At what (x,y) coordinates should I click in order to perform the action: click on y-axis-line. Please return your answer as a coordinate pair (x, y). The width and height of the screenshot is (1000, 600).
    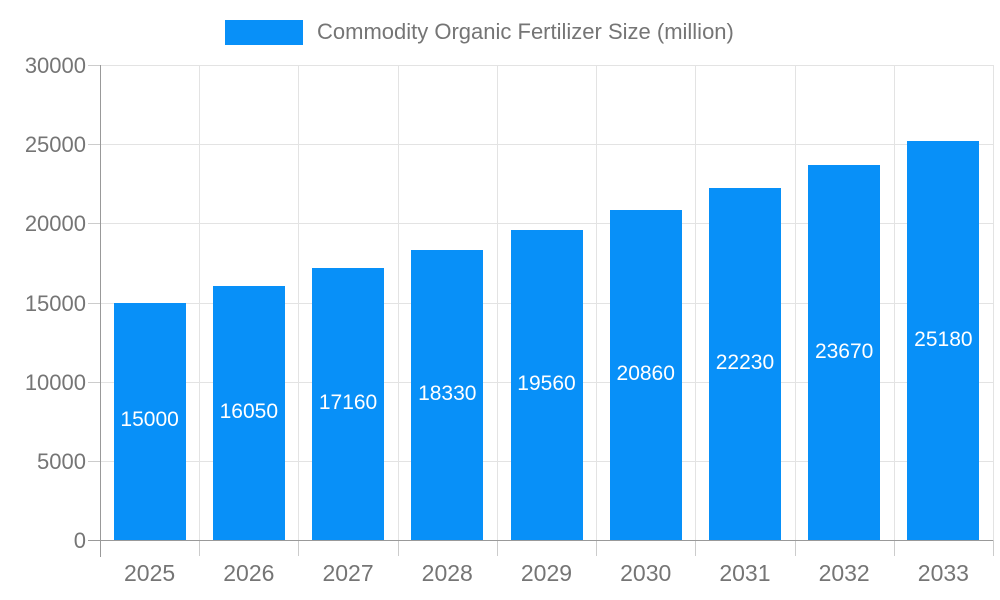
    Looking at the image, I should click on (100, 311).